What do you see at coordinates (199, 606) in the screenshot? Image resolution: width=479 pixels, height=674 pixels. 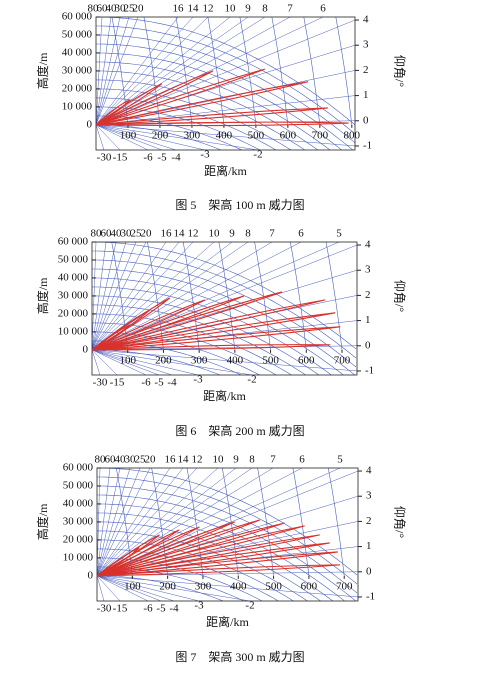 I see `bottom-angle-label: -3` at bounding box center [199, 606].